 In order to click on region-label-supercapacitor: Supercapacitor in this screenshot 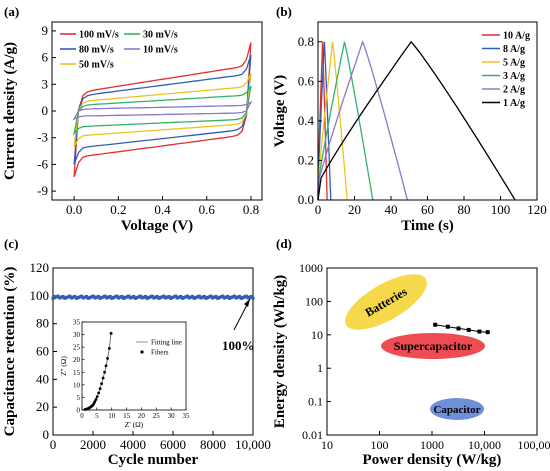, I will do `click(433, 346)`.